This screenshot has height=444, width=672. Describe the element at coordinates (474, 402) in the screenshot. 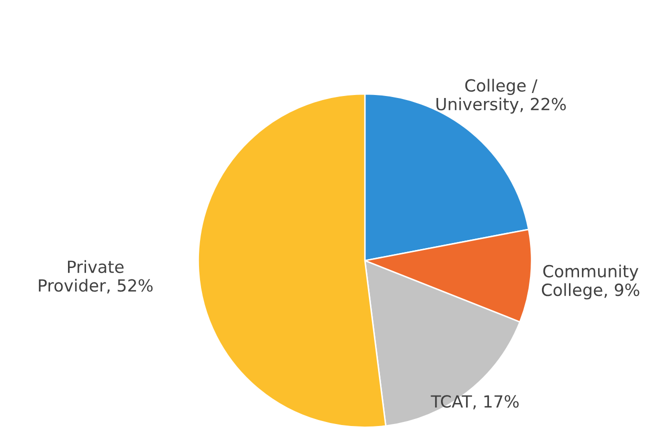

I see `slice-label: TCAT, 17%` at that location.